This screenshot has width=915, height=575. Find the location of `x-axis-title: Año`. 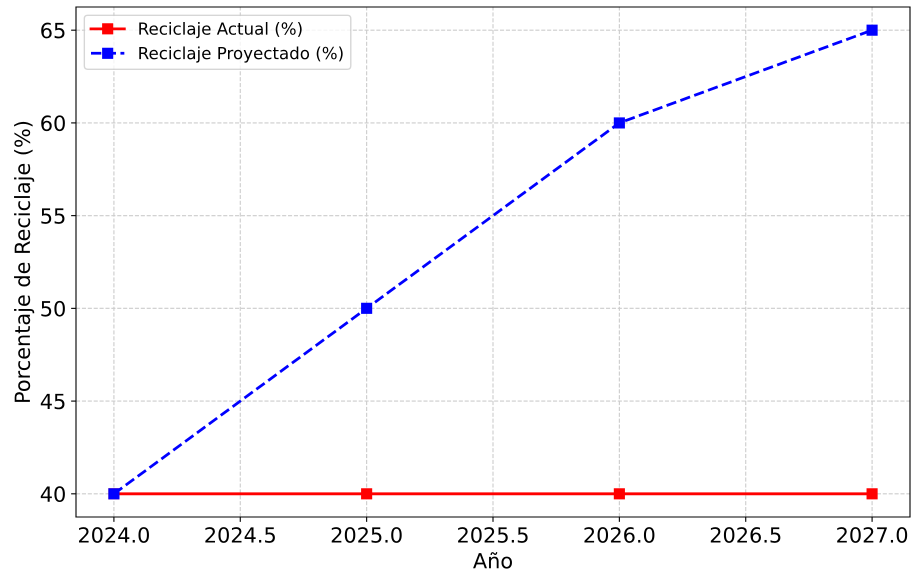

x-axis-title: Año is located at coordinates (492, 560).